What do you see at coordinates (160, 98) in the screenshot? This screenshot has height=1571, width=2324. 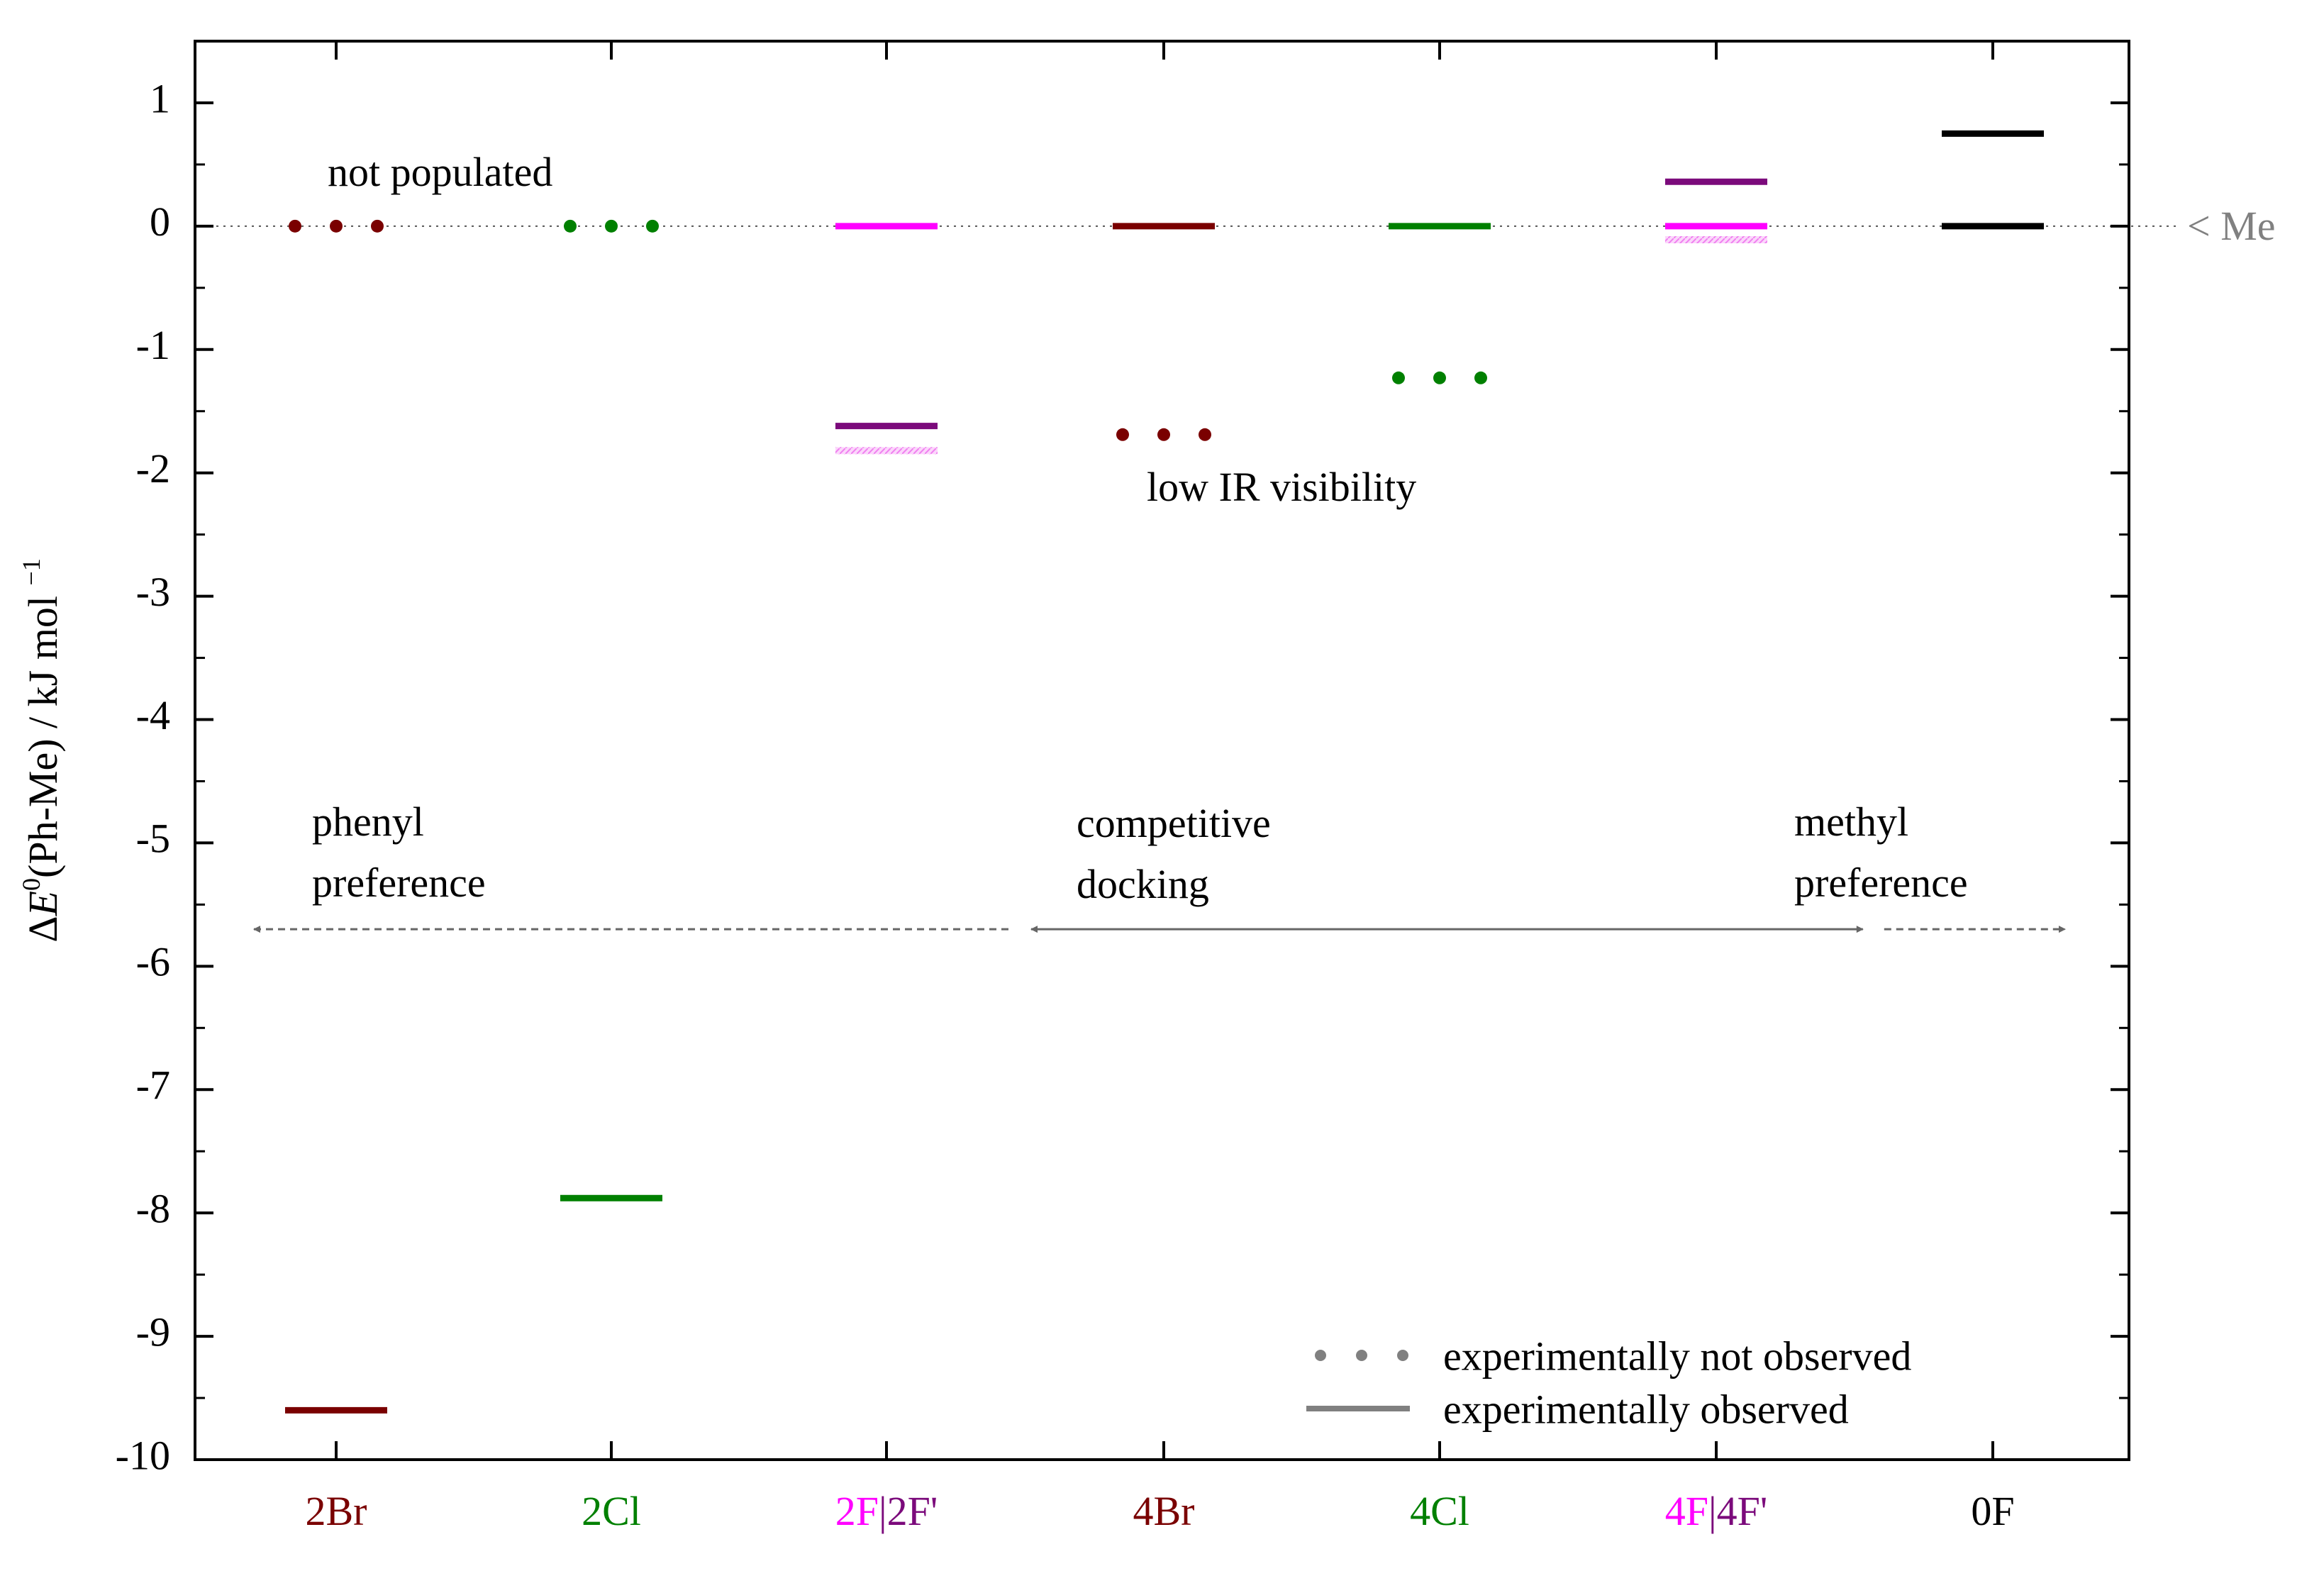 I see `y-tick-label: 1` at bounding box center [160, 98].